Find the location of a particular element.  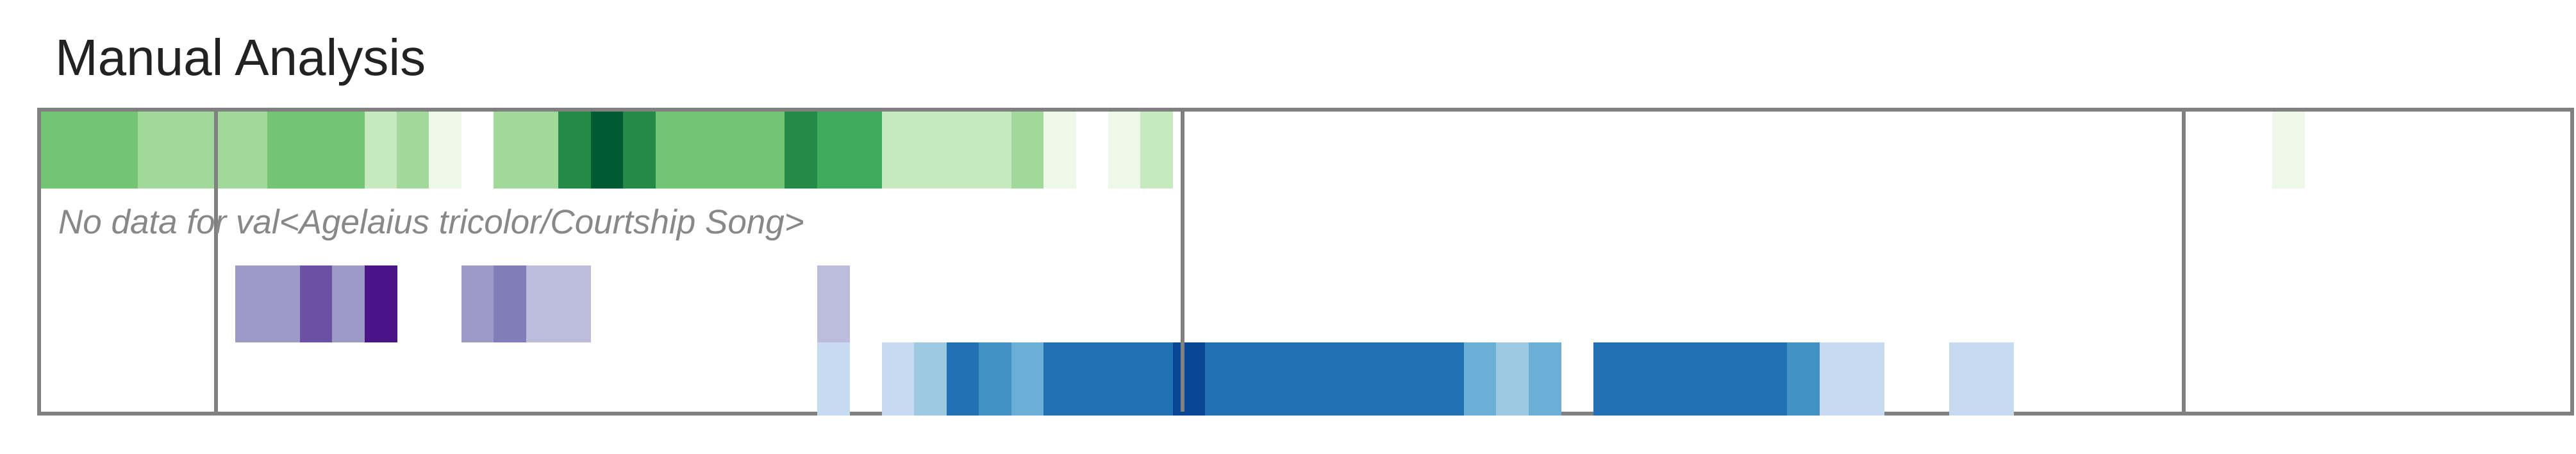

page-title: Manual Analysis is located at coordinates (241, 57).